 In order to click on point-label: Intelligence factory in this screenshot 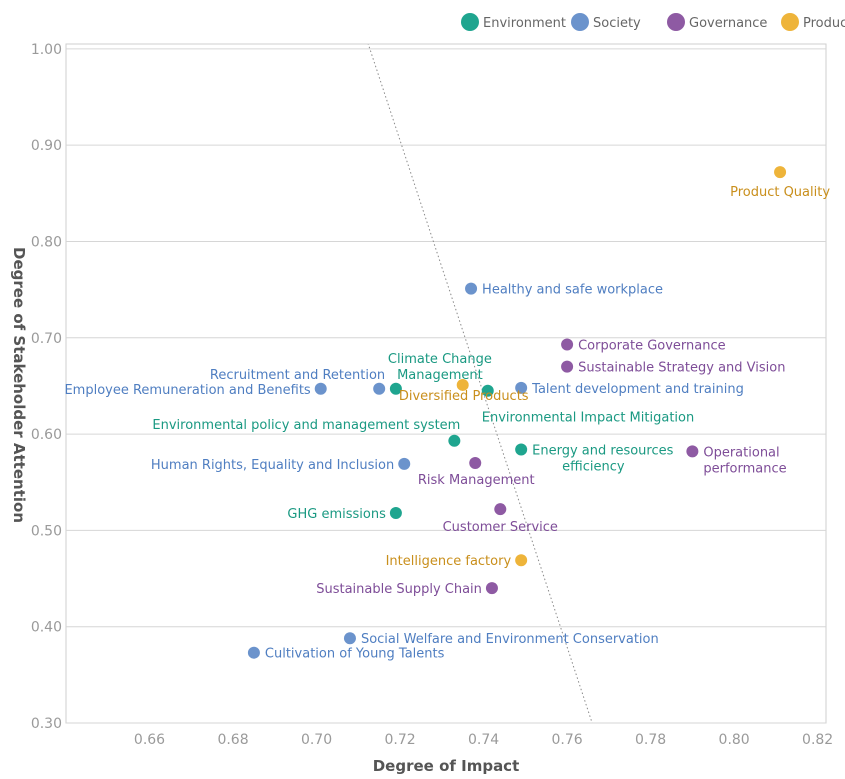, I will do `click(449, 561)`.